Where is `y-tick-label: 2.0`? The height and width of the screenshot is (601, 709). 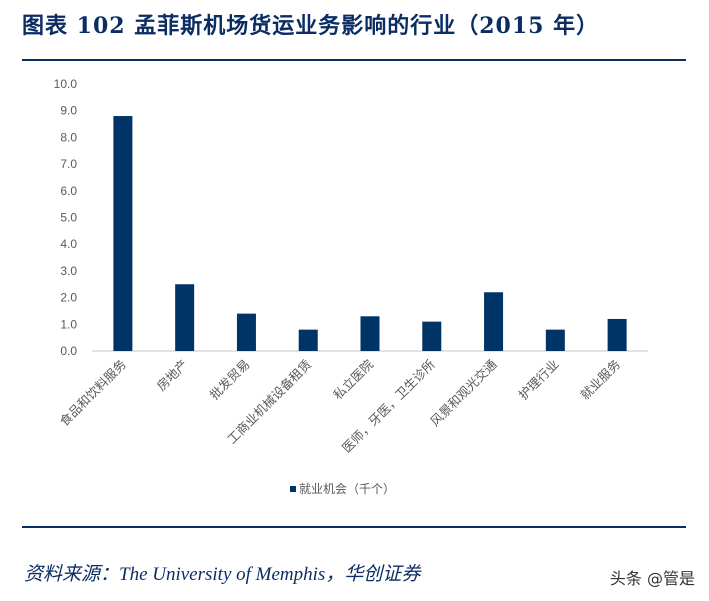
y-tick-label: 2.0 is located at coordinates (68, 298).